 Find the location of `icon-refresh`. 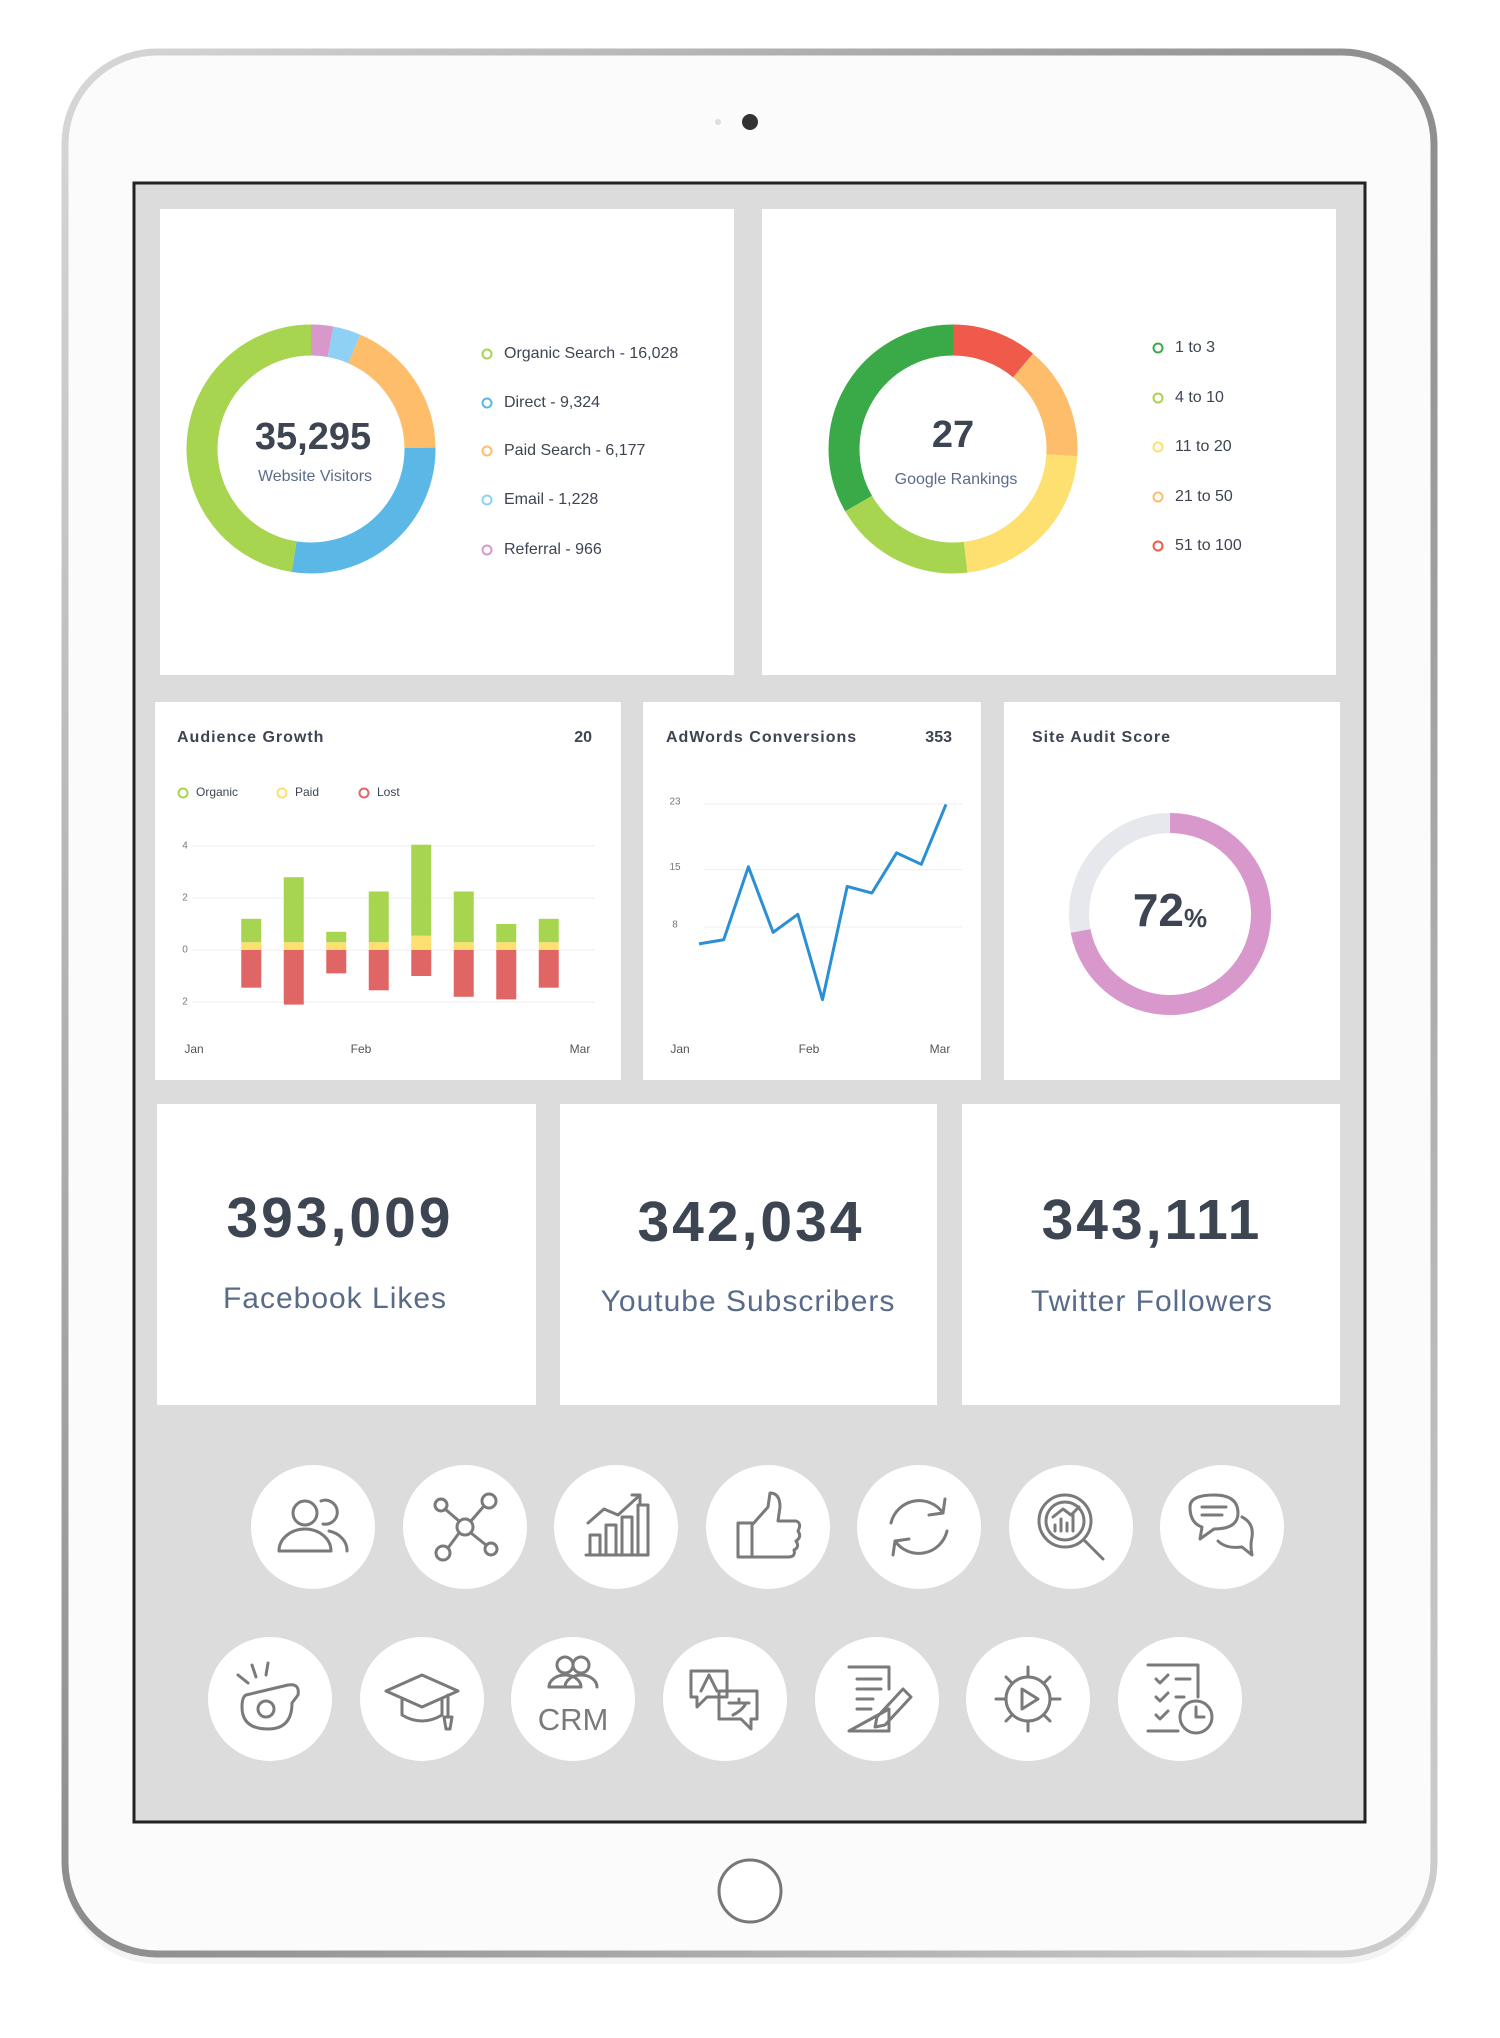

icon-refresh is located at coordinates (919, 1527).